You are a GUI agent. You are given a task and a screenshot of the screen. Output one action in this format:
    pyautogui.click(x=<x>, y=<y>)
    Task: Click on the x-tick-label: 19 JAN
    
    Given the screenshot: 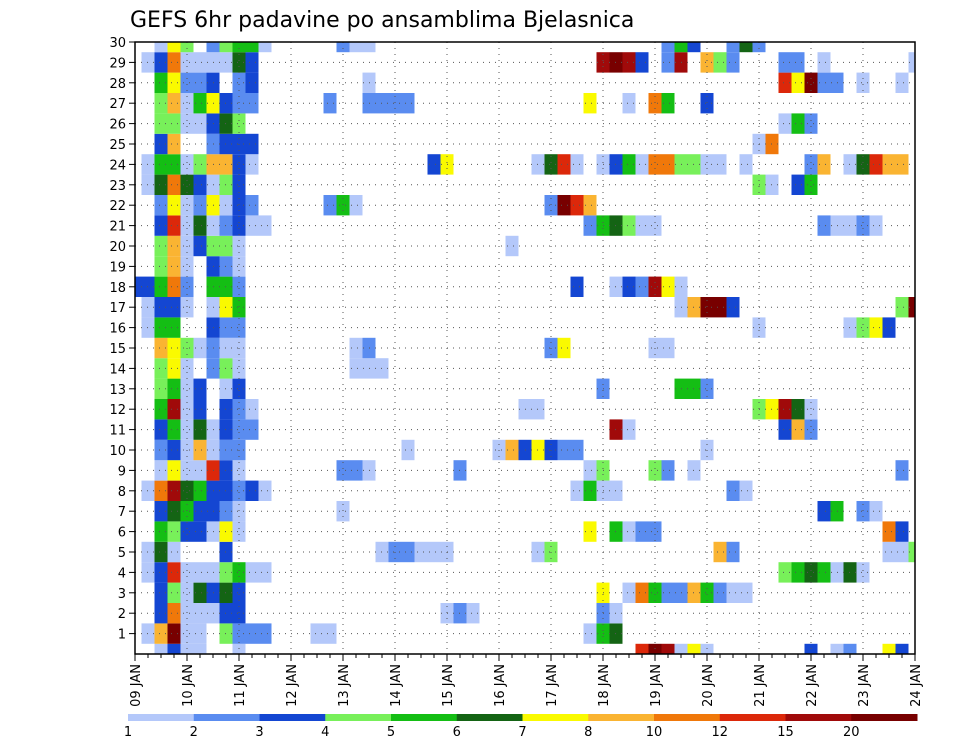 What is the action you would take?
    pyautogui.click(x=656, y=685)
    